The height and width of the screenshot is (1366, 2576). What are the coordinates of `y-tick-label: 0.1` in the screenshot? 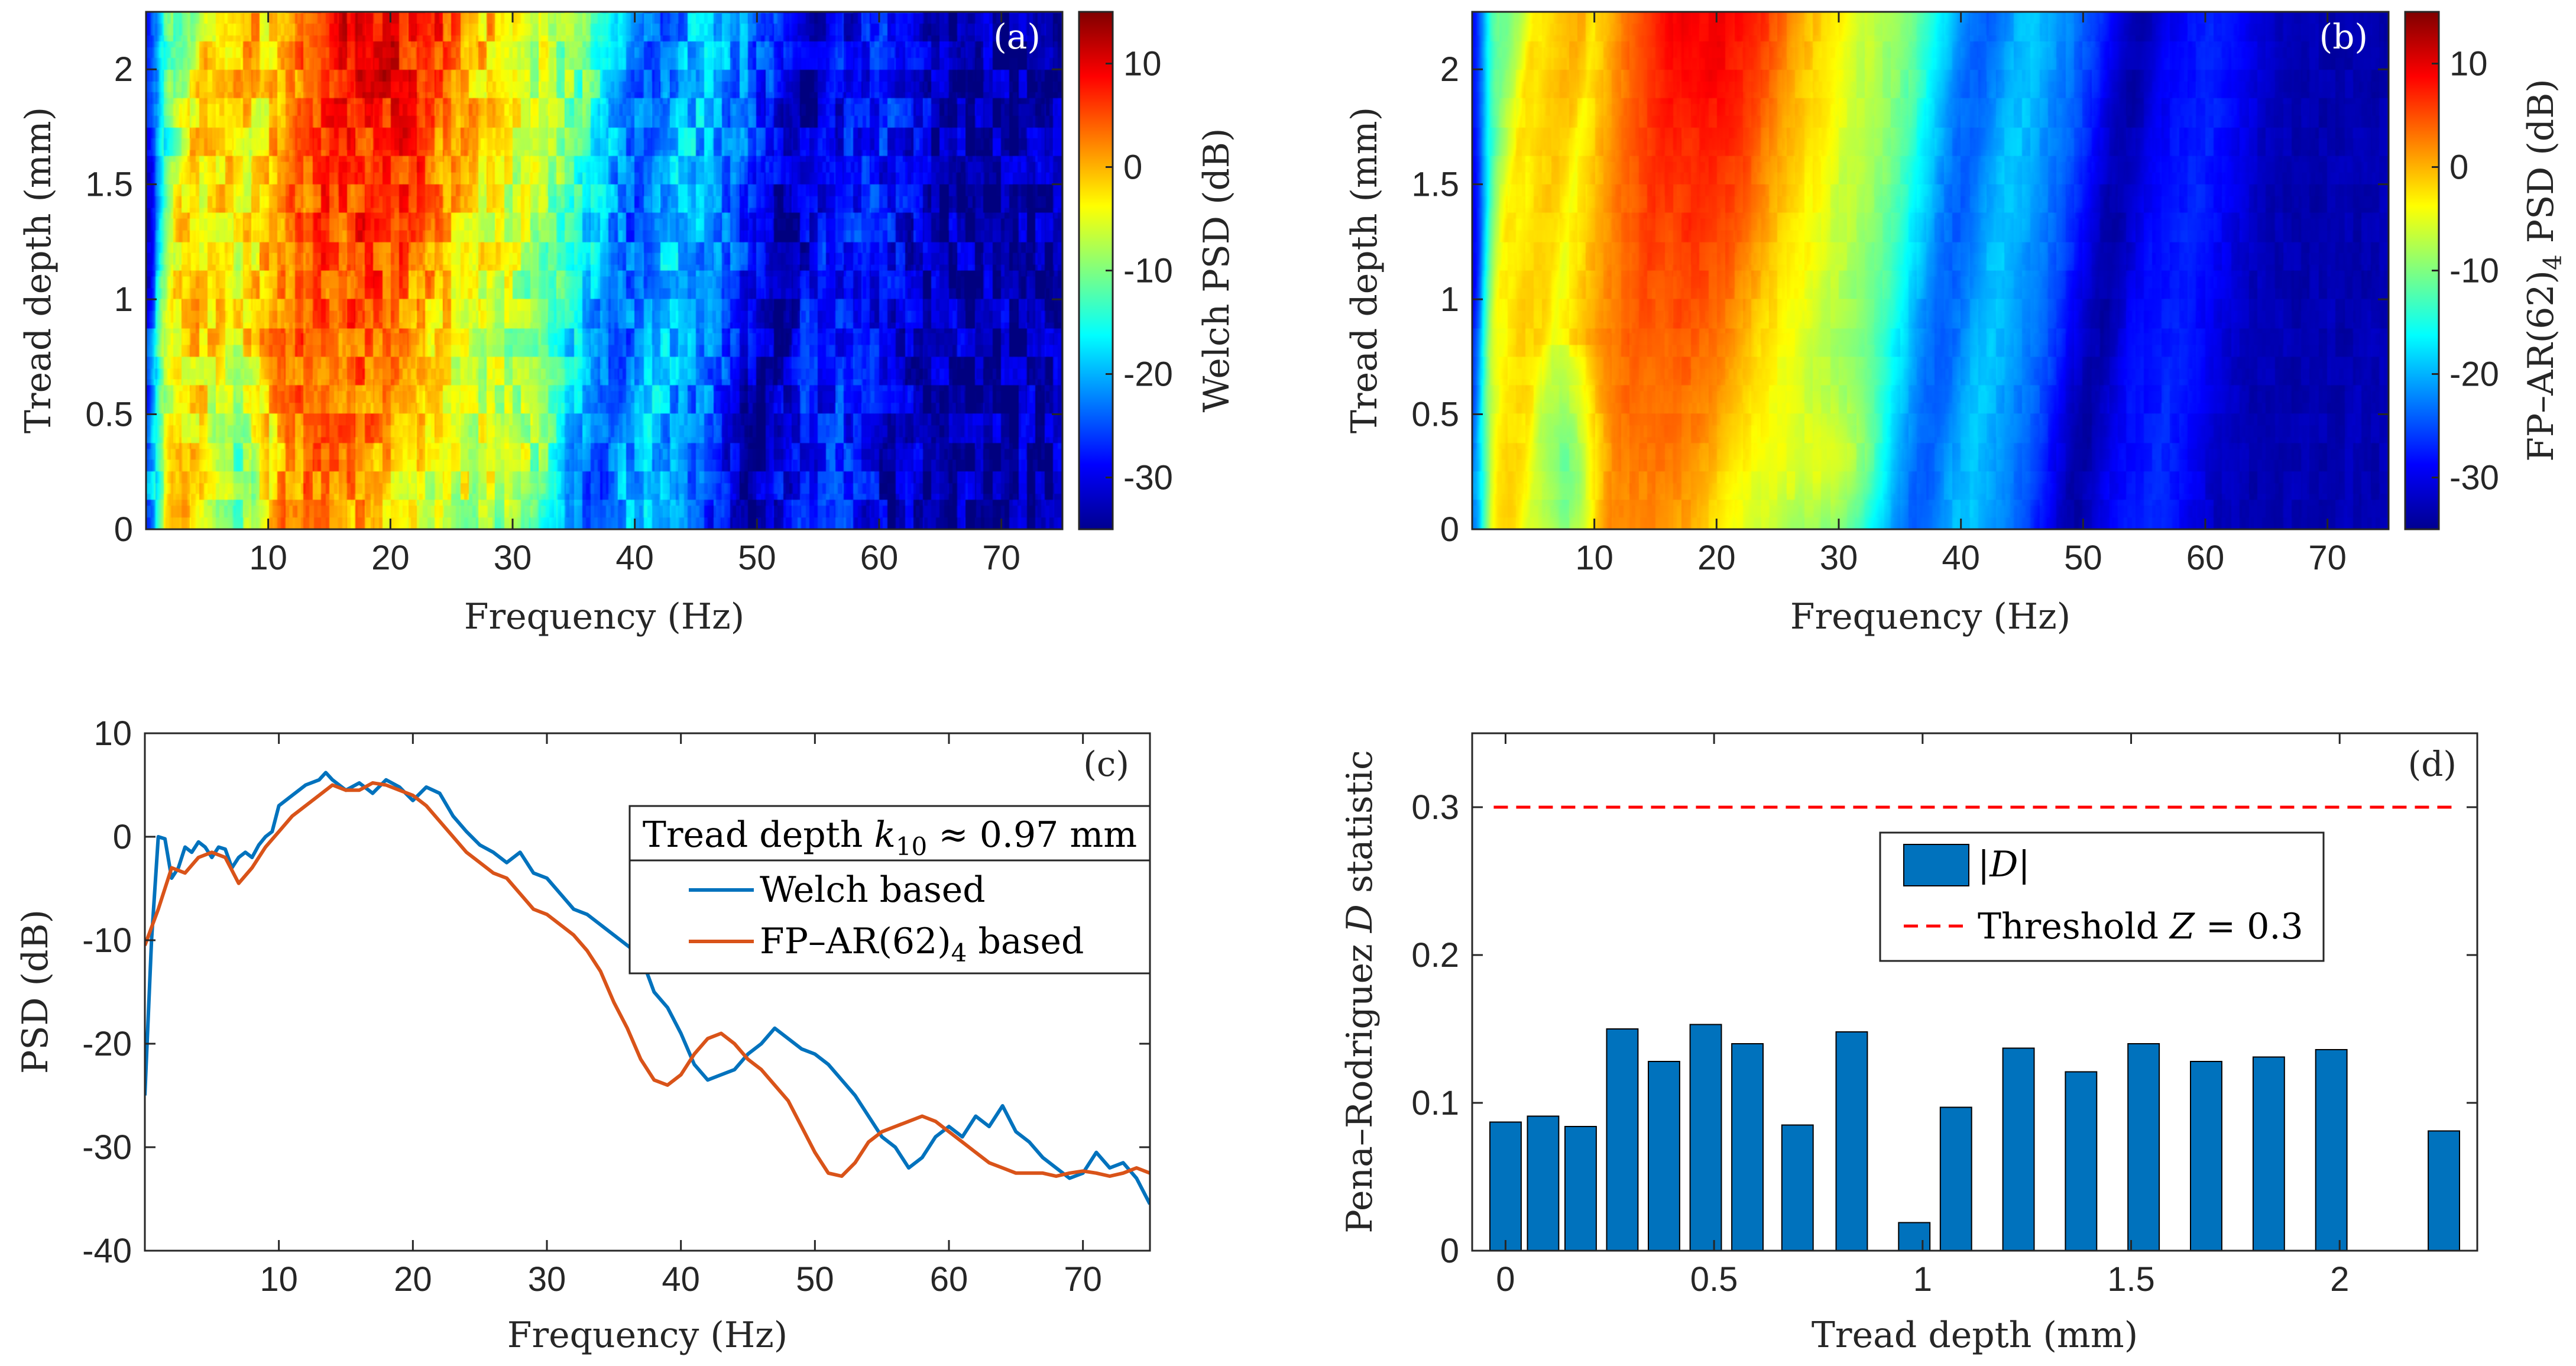 It's located at (1435, 1103).